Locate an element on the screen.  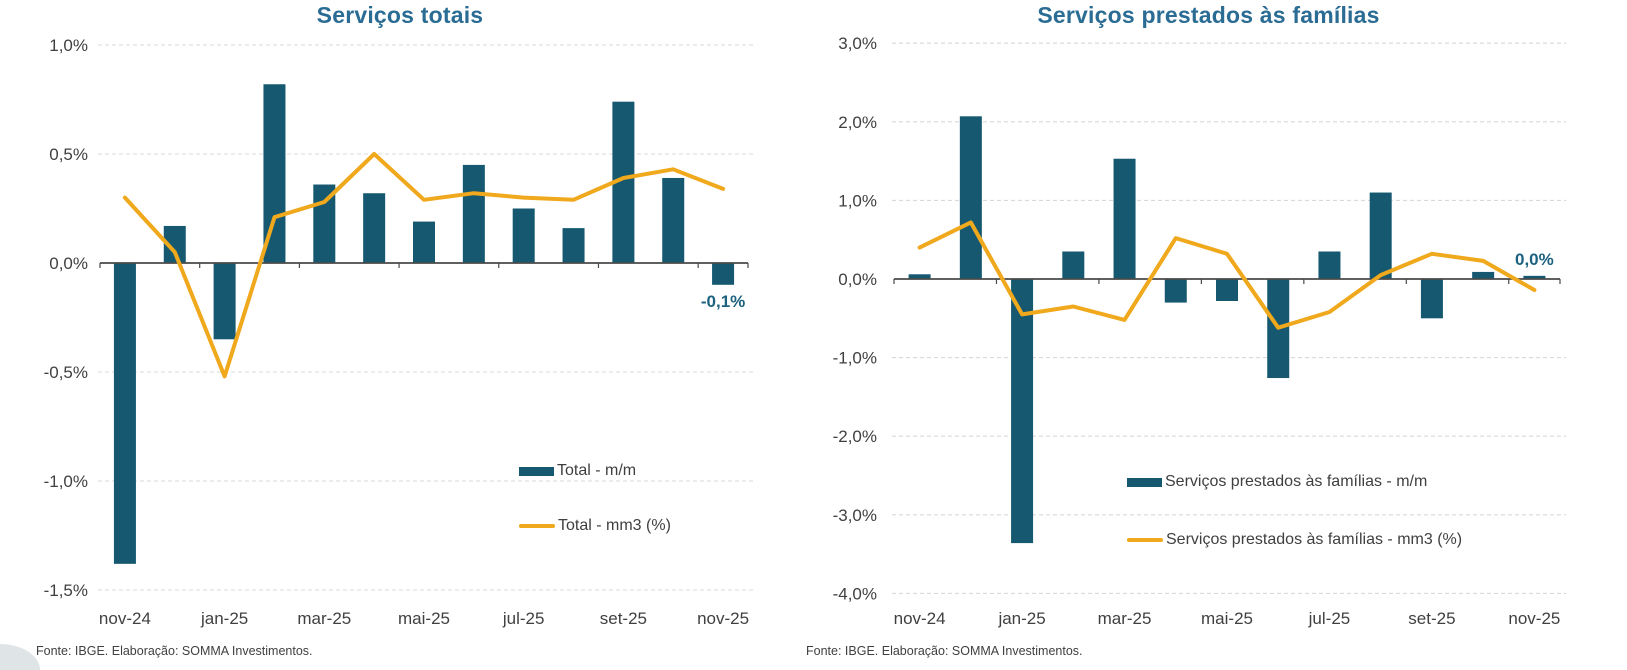
chart-title: Serviços prestados às famílias is located at coordinates (1208, 15).